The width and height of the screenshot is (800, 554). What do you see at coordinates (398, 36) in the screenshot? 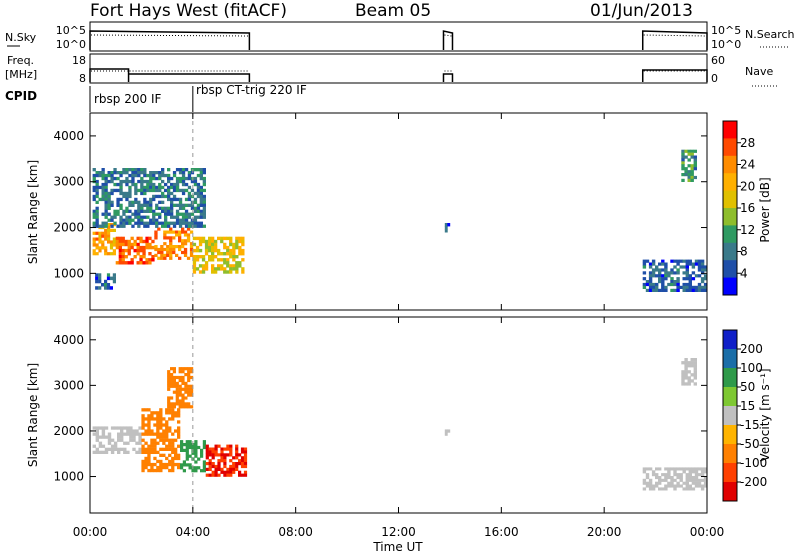
I see `nsky-frame` at bounding box center [398, 36].